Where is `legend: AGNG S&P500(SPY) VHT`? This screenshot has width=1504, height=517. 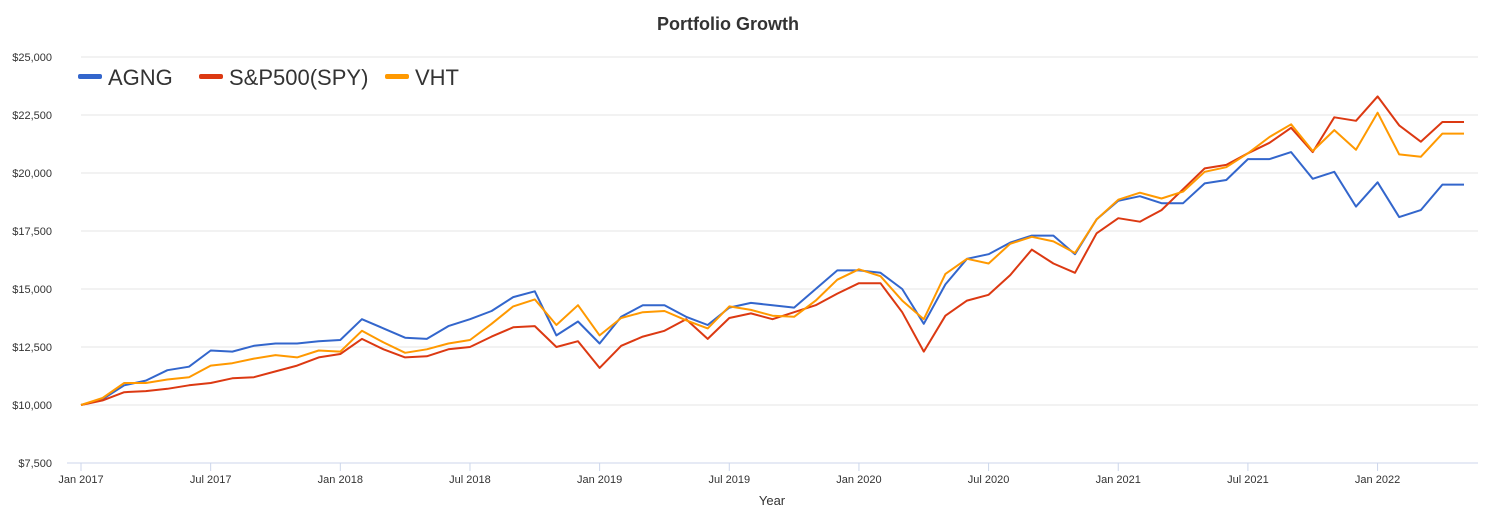
legend: AGNG S&P500(SPY) VHT is located at coordinates (268, 77).